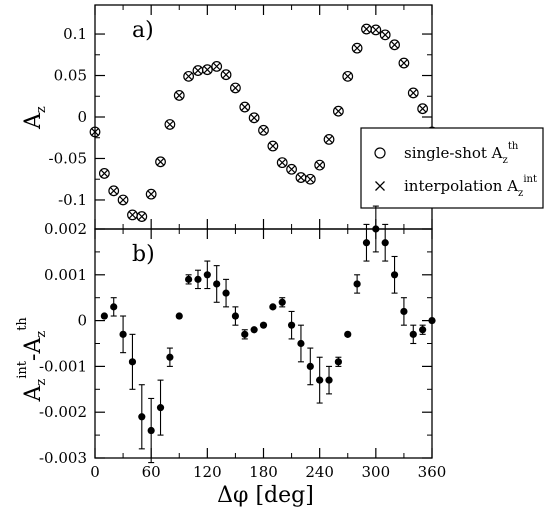 Image resolution: width=545 pixels, height=510 pixels. I want to click on panel-label-a: a), so click(143, 30).